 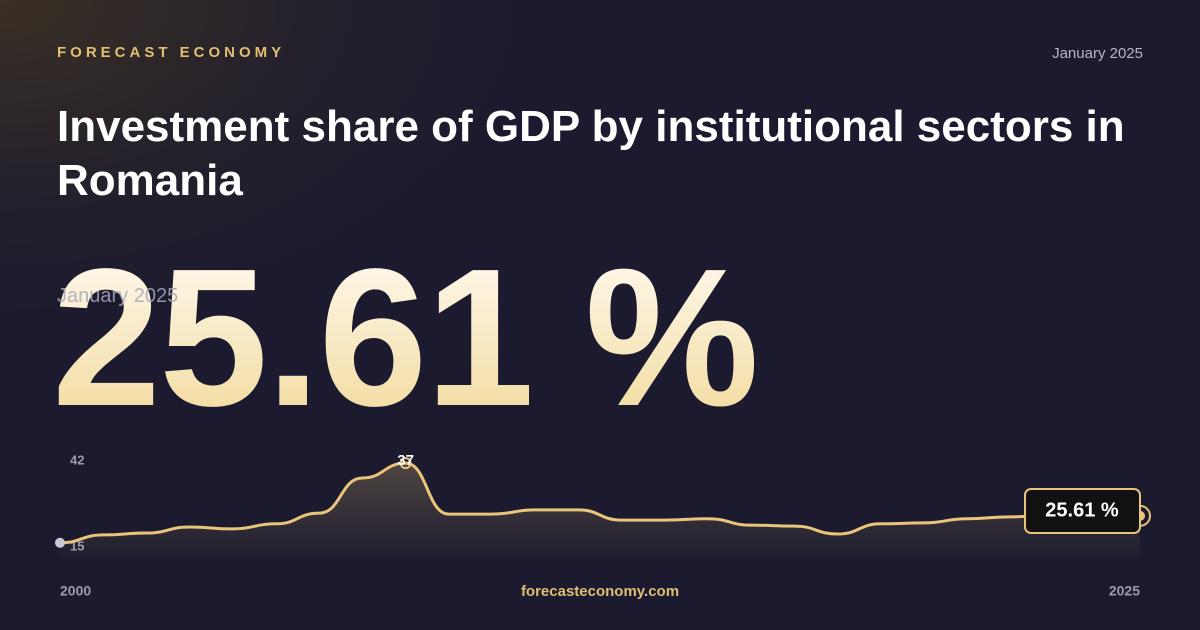 What do you see at coordinates (600, 503) in the screenshot?
I see `line` at bounding box center [600, 503].